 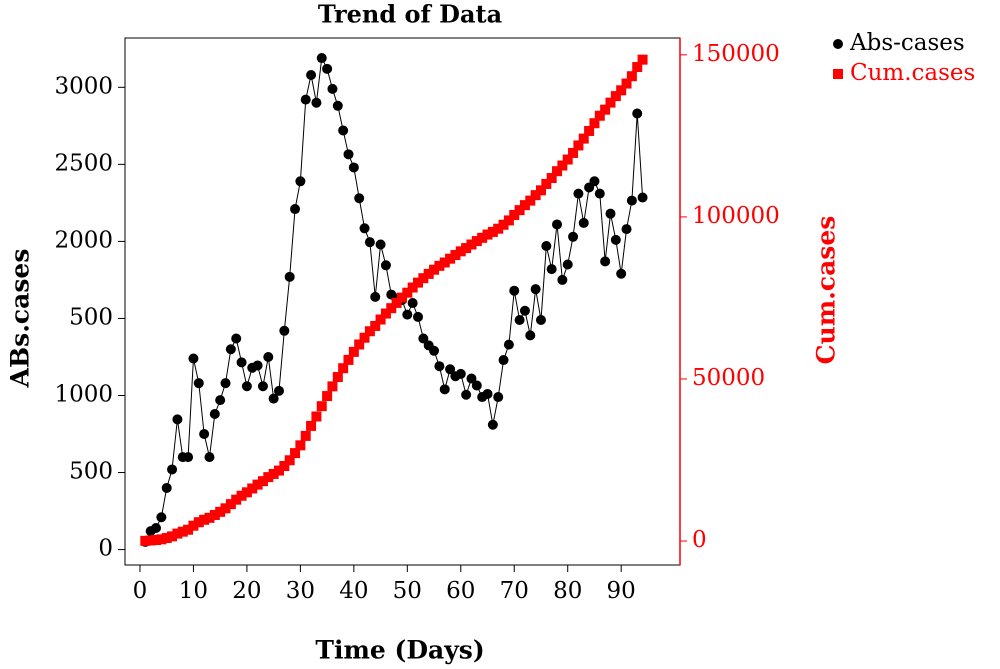 What do you see at coordinates (353, 591) in the screenshot?
I see `x-tick-label: 40` at bounding box center [353, 591].